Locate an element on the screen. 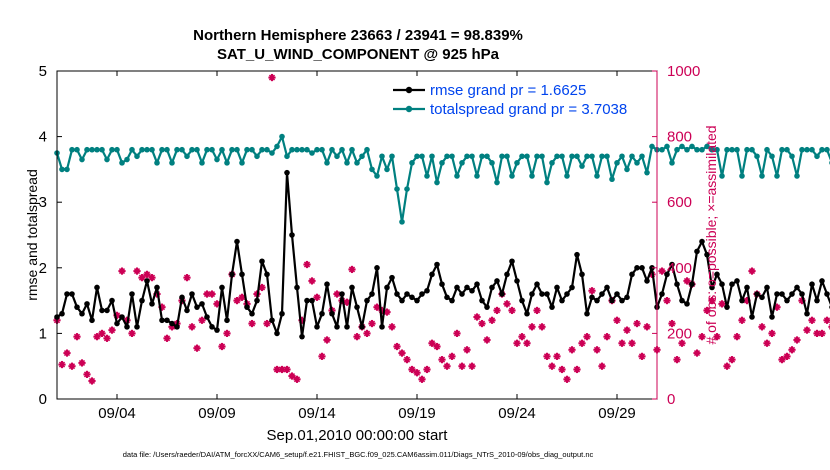 The image size is (830, 470). y-tick-label: 3 is located at coordinates (43, 202).